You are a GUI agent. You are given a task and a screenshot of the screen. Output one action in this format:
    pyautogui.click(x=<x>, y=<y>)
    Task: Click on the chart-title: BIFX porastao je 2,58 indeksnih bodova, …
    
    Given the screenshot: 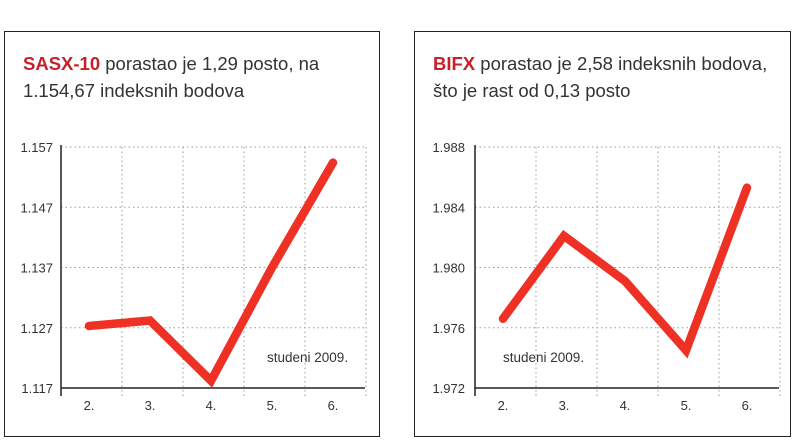 What is the action you would take?
    pyautogui.click(x=605, y=77)
    